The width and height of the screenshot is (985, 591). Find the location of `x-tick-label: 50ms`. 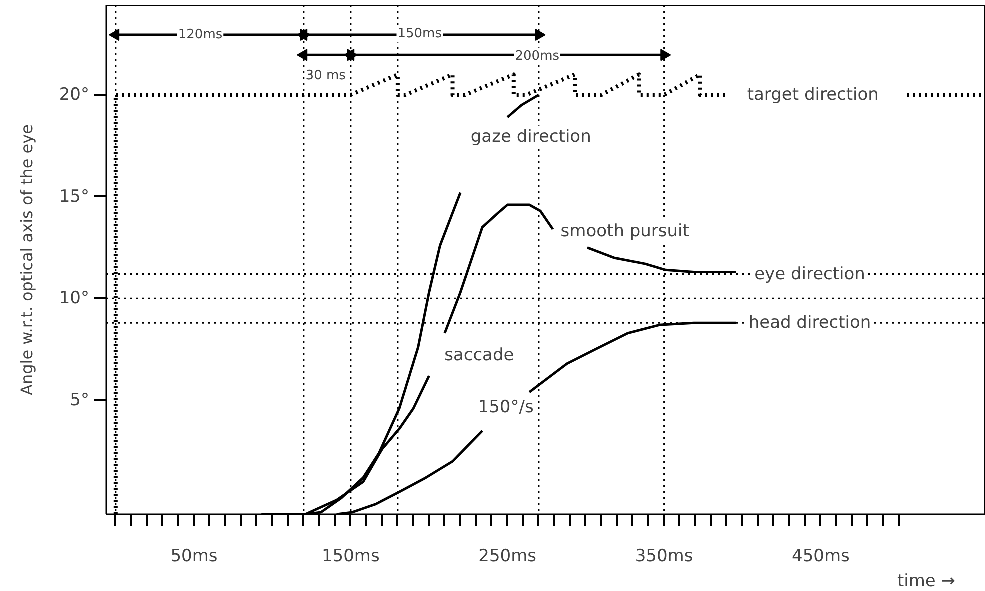

x-tick-label: 50ms is located at coordinates (194, 556).